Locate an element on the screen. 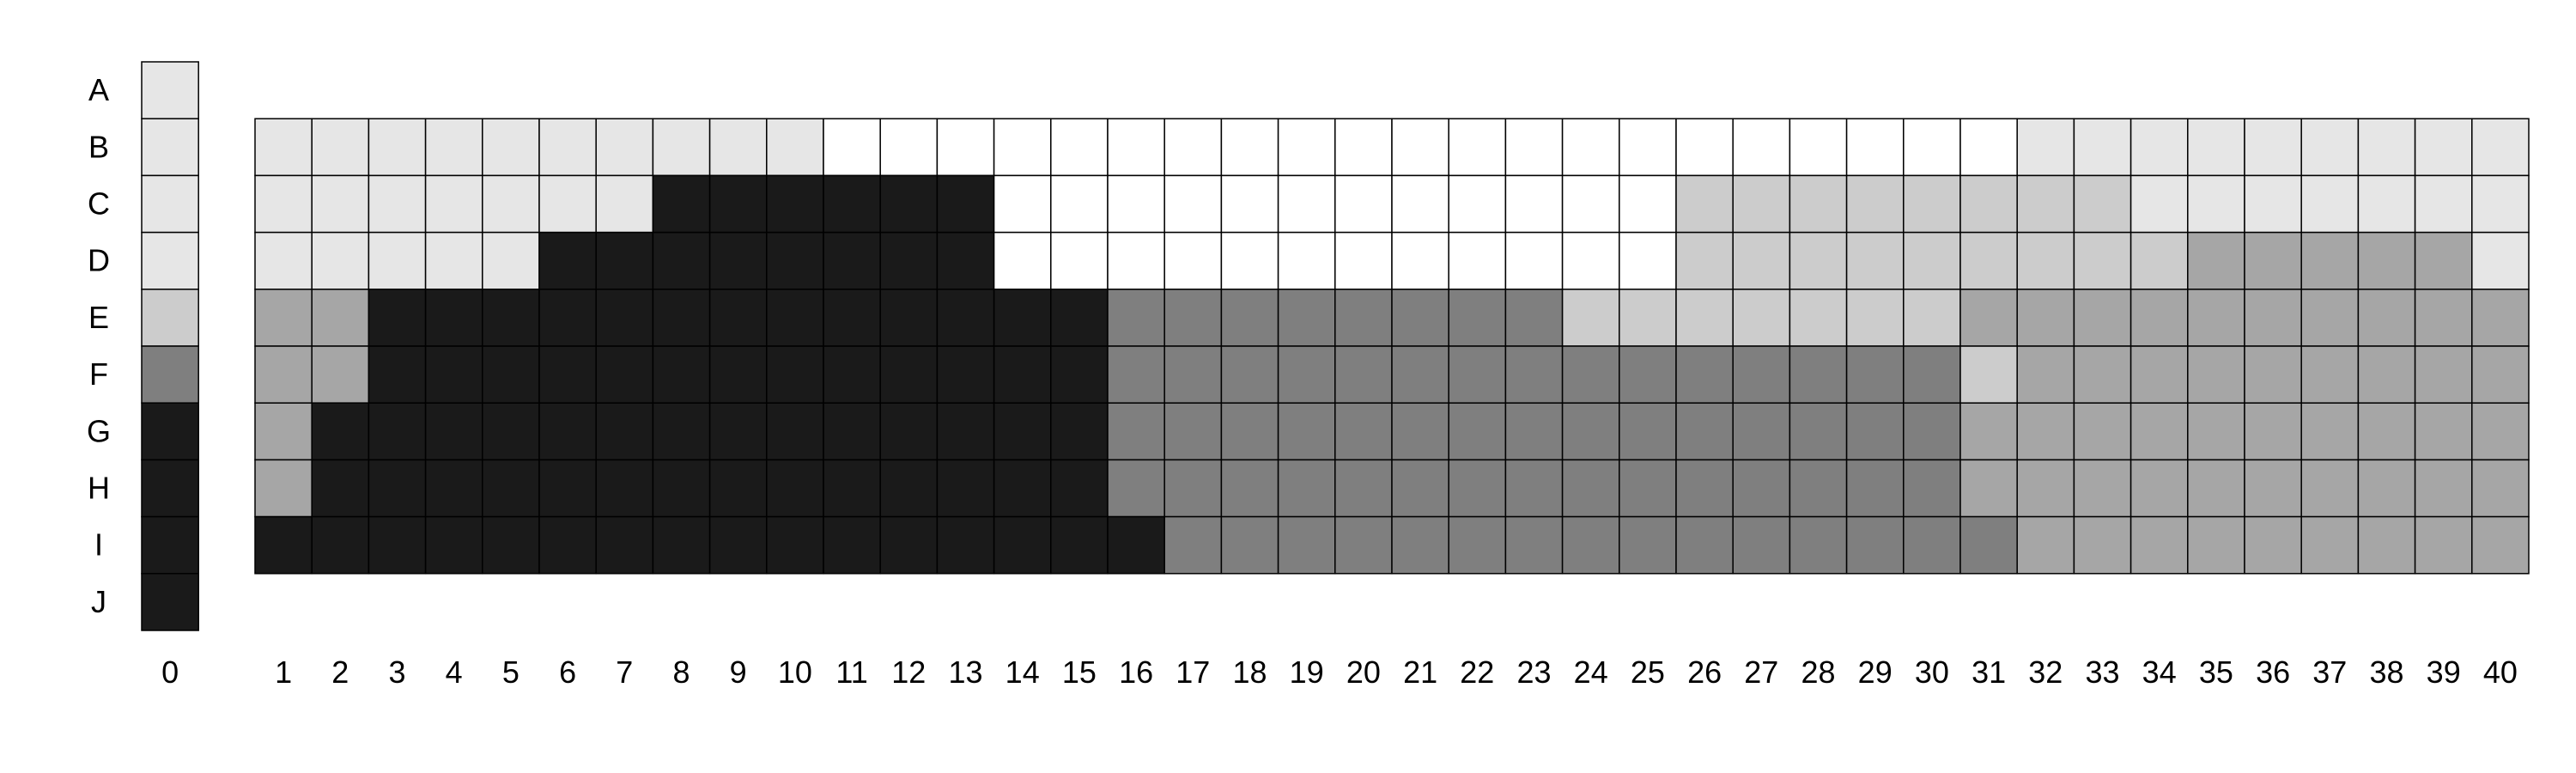  column-label-31: 31 is located at coordinates (1989, 672).